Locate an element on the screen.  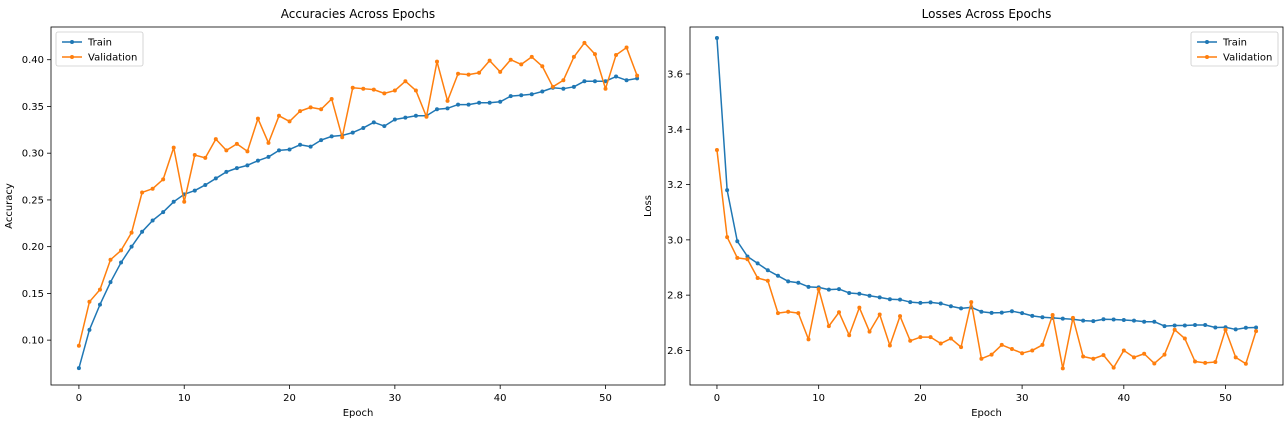
loss-x-tick-label: 50 is located at coordinates (1225, 398).